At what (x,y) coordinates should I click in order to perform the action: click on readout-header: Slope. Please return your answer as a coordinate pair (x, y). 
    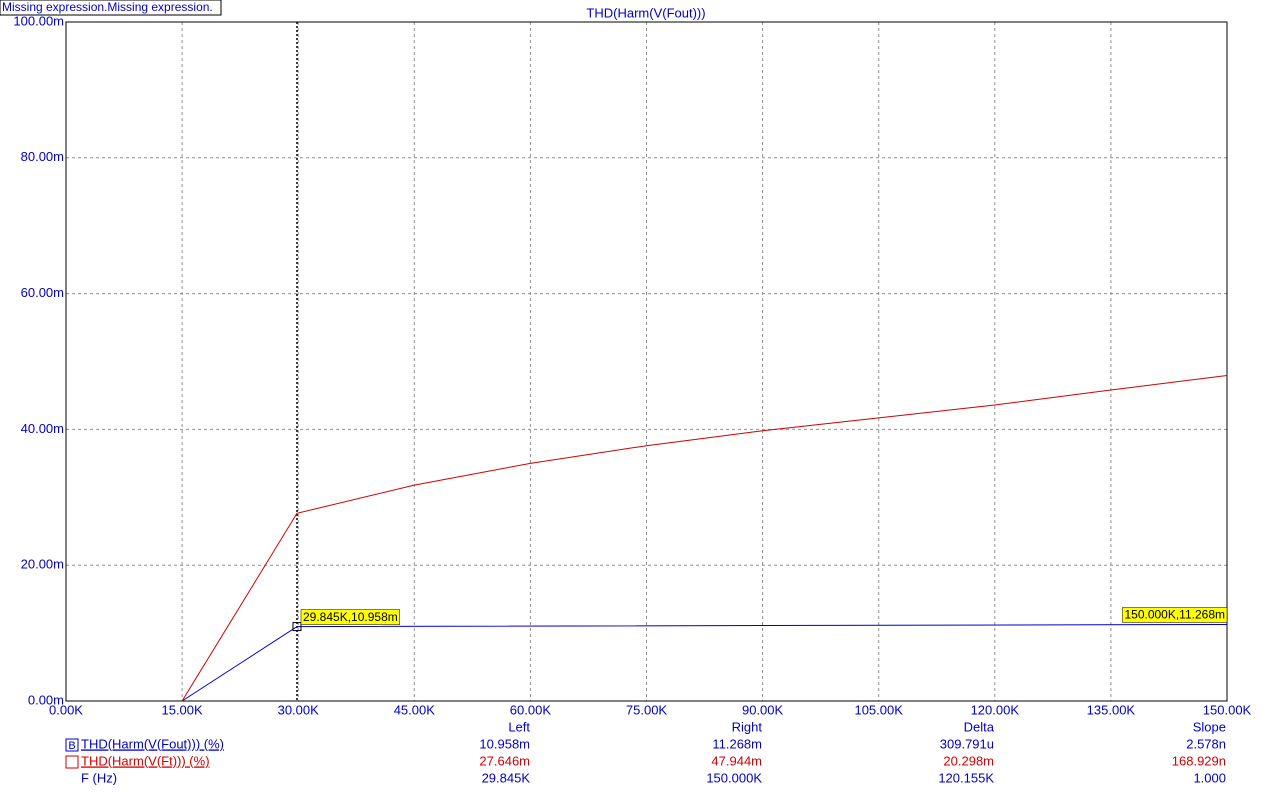
    Looking at the image, I should click on (1209, 726).